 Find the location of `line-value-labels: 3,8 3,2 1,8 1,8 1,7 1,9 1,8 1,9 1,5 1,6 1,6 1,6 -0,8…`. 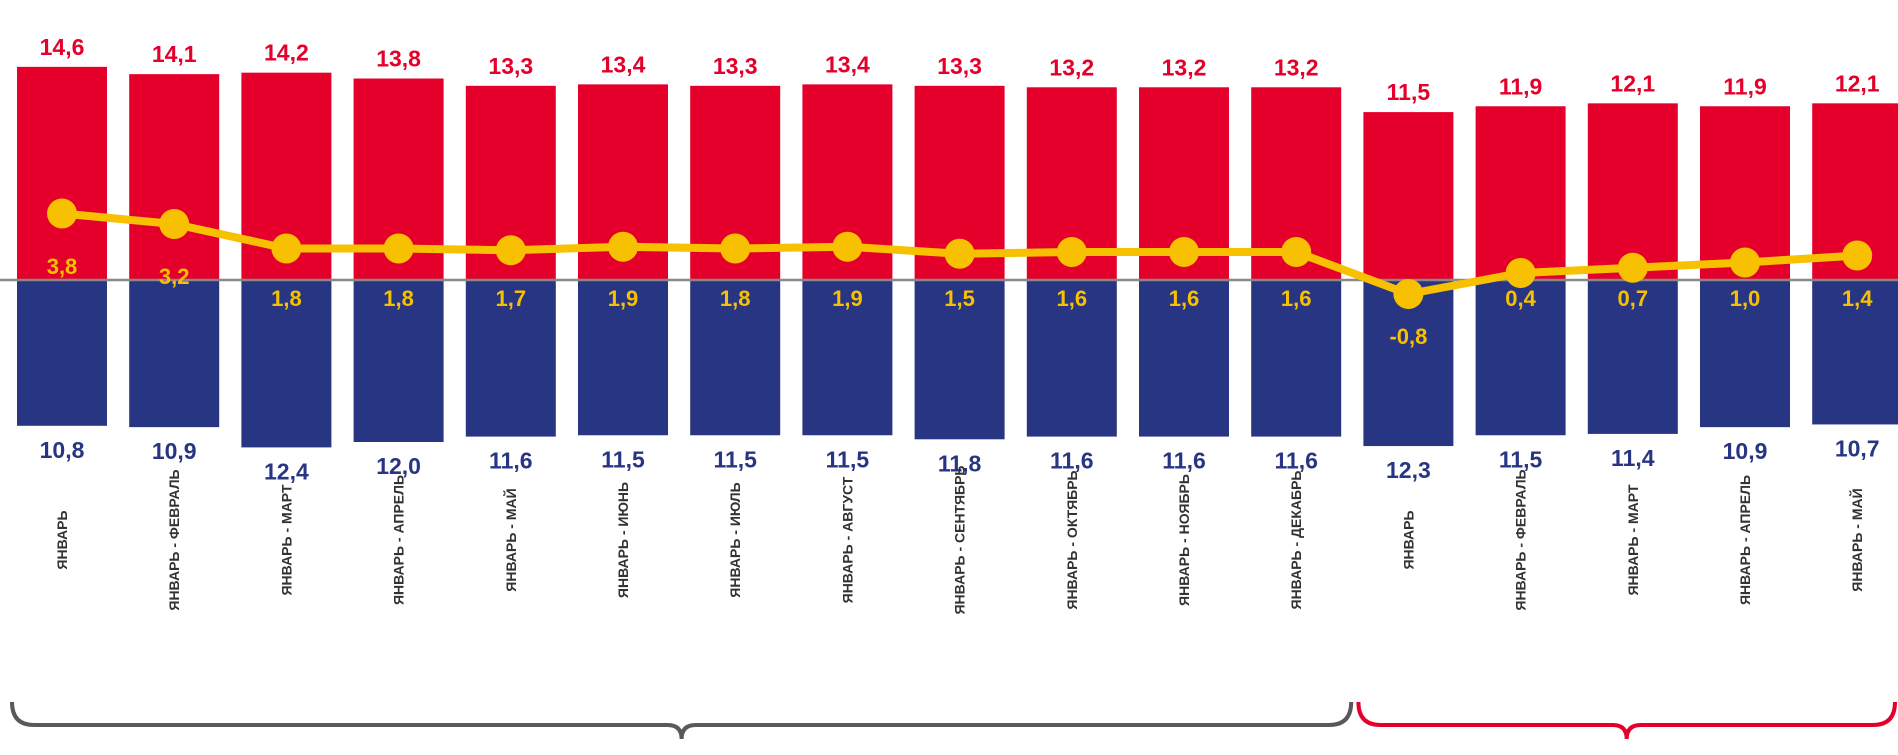

line-value-labels: 3,8 3,2 1,8 1,8 1,7 1,9 1,8 1,9 1,5 1,6 1,6 1,6 -0,8… is located at coordinates (960, 301).